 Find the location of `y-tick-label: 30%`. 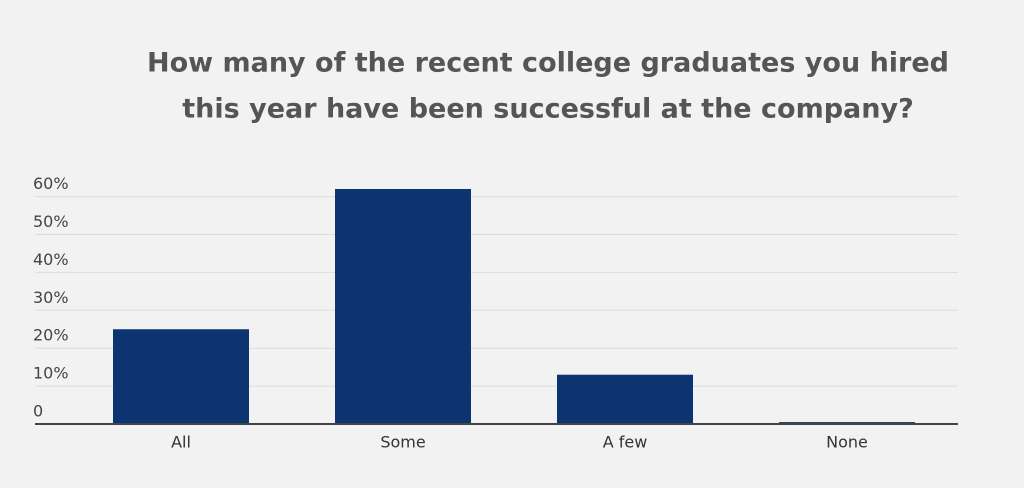

y-tick-label: 30% is located at coordinates (51, 297).